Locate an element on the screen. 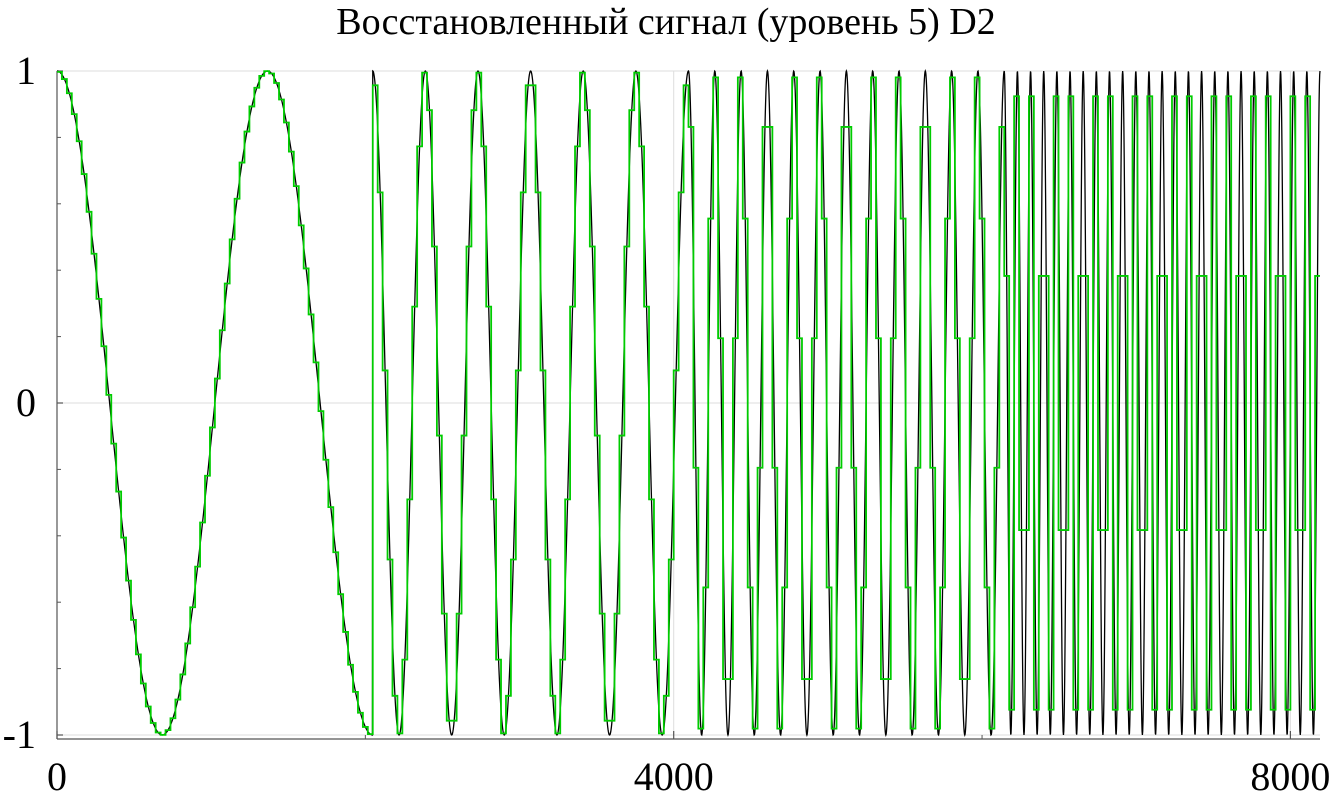 The width and height of the screenshot is (1333, 800). y-tick-label-2: -1 is located at coordinates (19, 734).